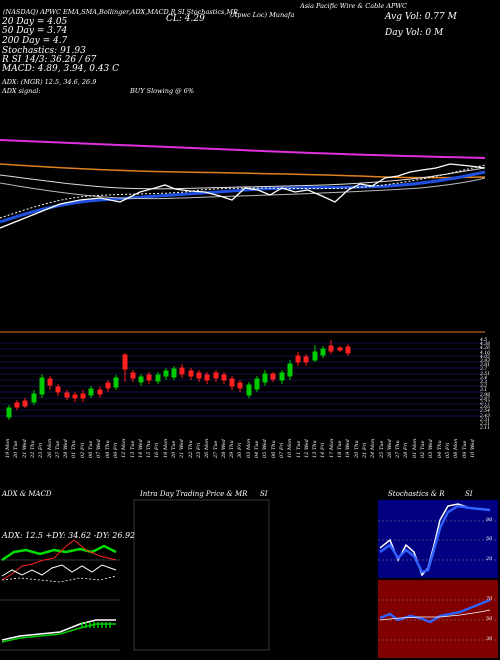 This screenshot has width=500, height=660. What do you see at coordinates (485, 366) in the screenshot?
I see `price-tick-label: 3.81` at bounding box center [485, 366].